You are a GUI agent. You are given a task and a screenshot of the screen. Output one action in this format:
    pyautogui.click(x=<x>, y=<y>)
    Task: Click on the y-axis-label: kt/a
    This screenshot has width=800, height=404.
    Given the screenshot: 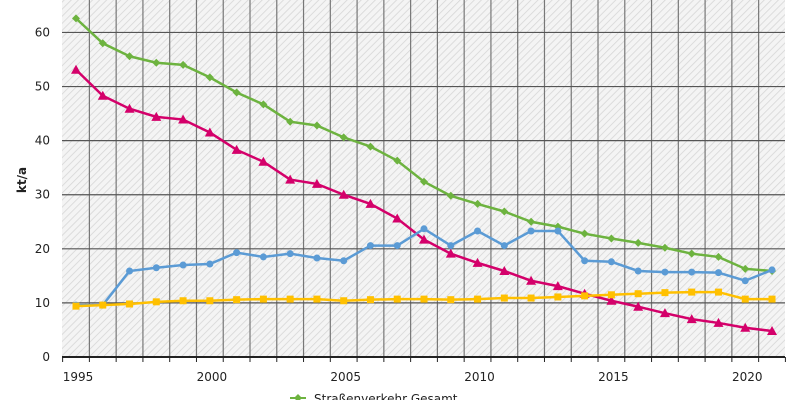 What is the action you would take?
    pyautogui.click(x=22, y=180)
    